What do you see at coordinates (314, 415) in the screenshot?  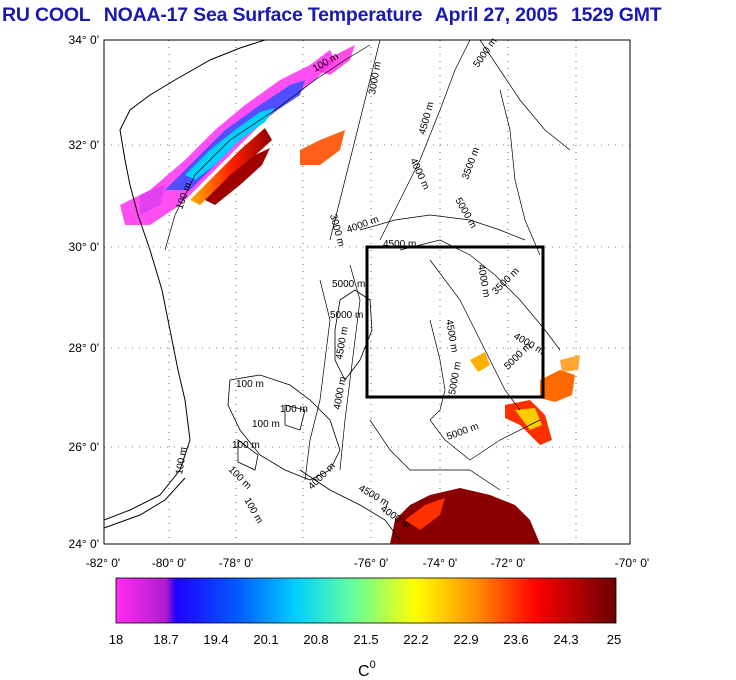 I see `bahamas-banks` at bounding box center [314, 415].